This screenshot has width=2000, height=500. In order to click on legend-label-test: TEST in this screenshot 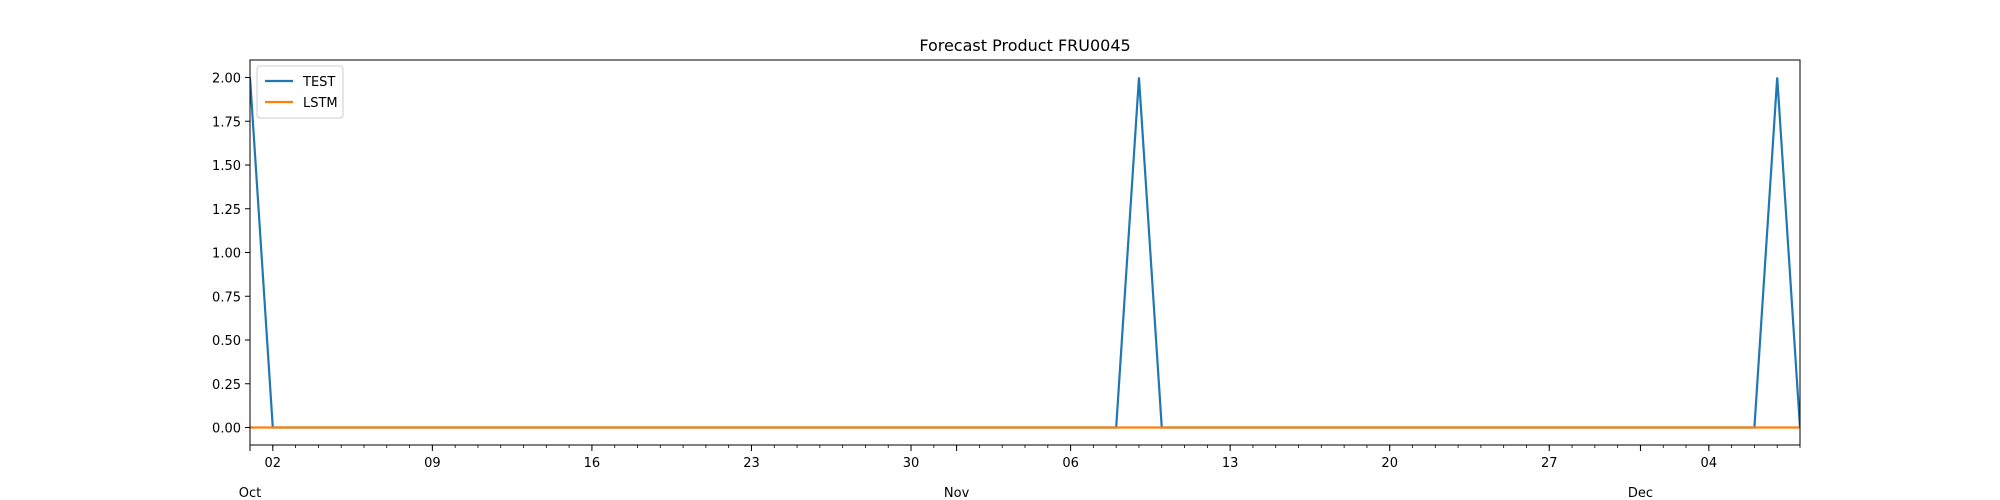, I will do `click(318, 82)`.